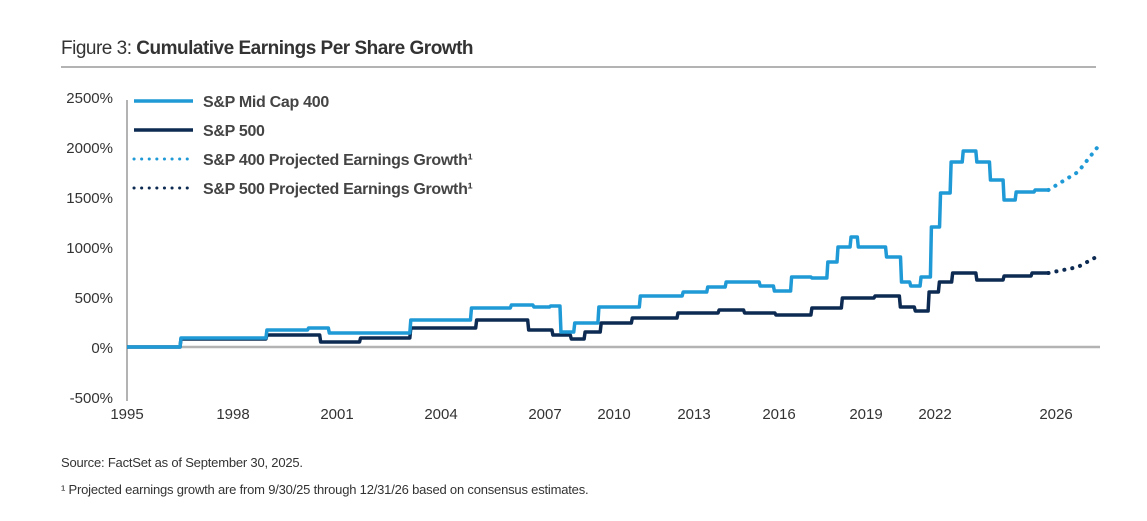 Image resolution: width=1147 pixels, height=521 pixels. Describe the element at coordinates (94, 298) in the screenshot. I see `y-tick-label: 500%` at that location.